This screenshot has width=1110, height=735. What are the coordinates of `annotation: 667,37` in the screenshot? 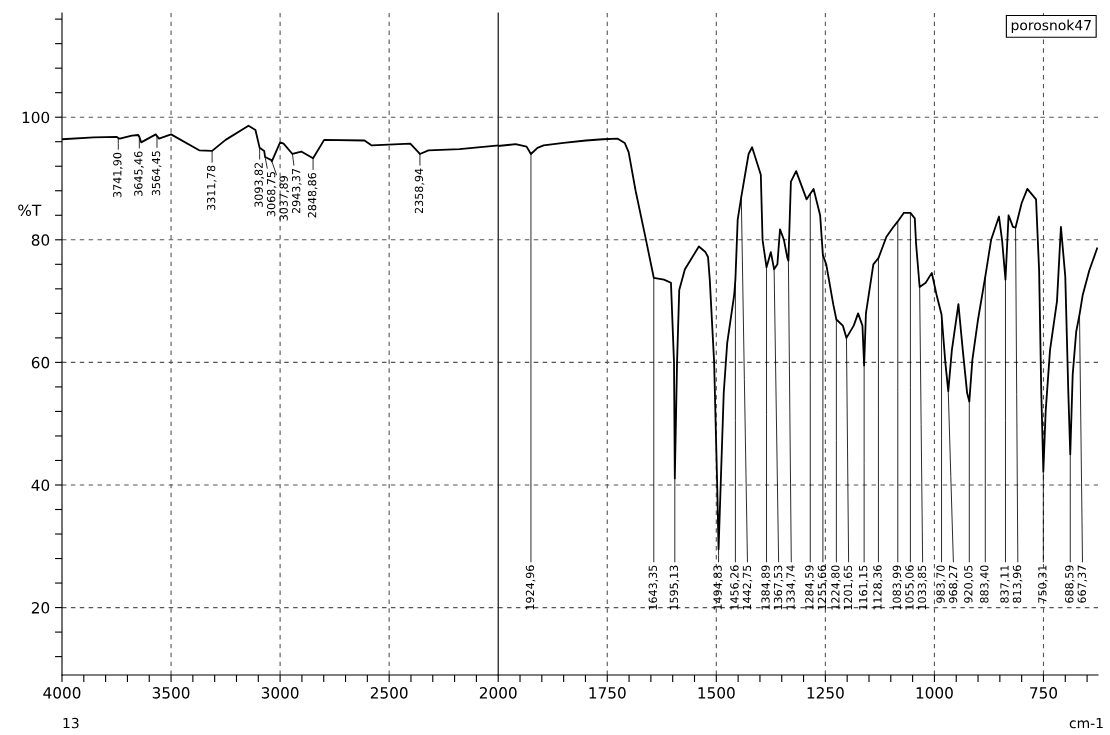 It's located at (1082, 584).